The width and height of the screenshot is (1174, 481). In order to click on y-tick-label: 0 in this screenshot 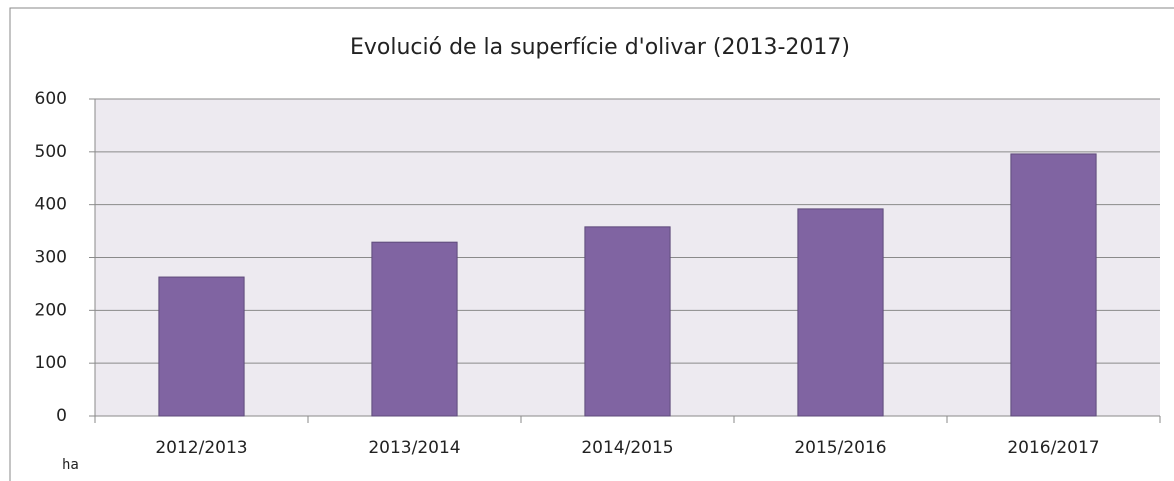, I will do `click(61, 416)`.